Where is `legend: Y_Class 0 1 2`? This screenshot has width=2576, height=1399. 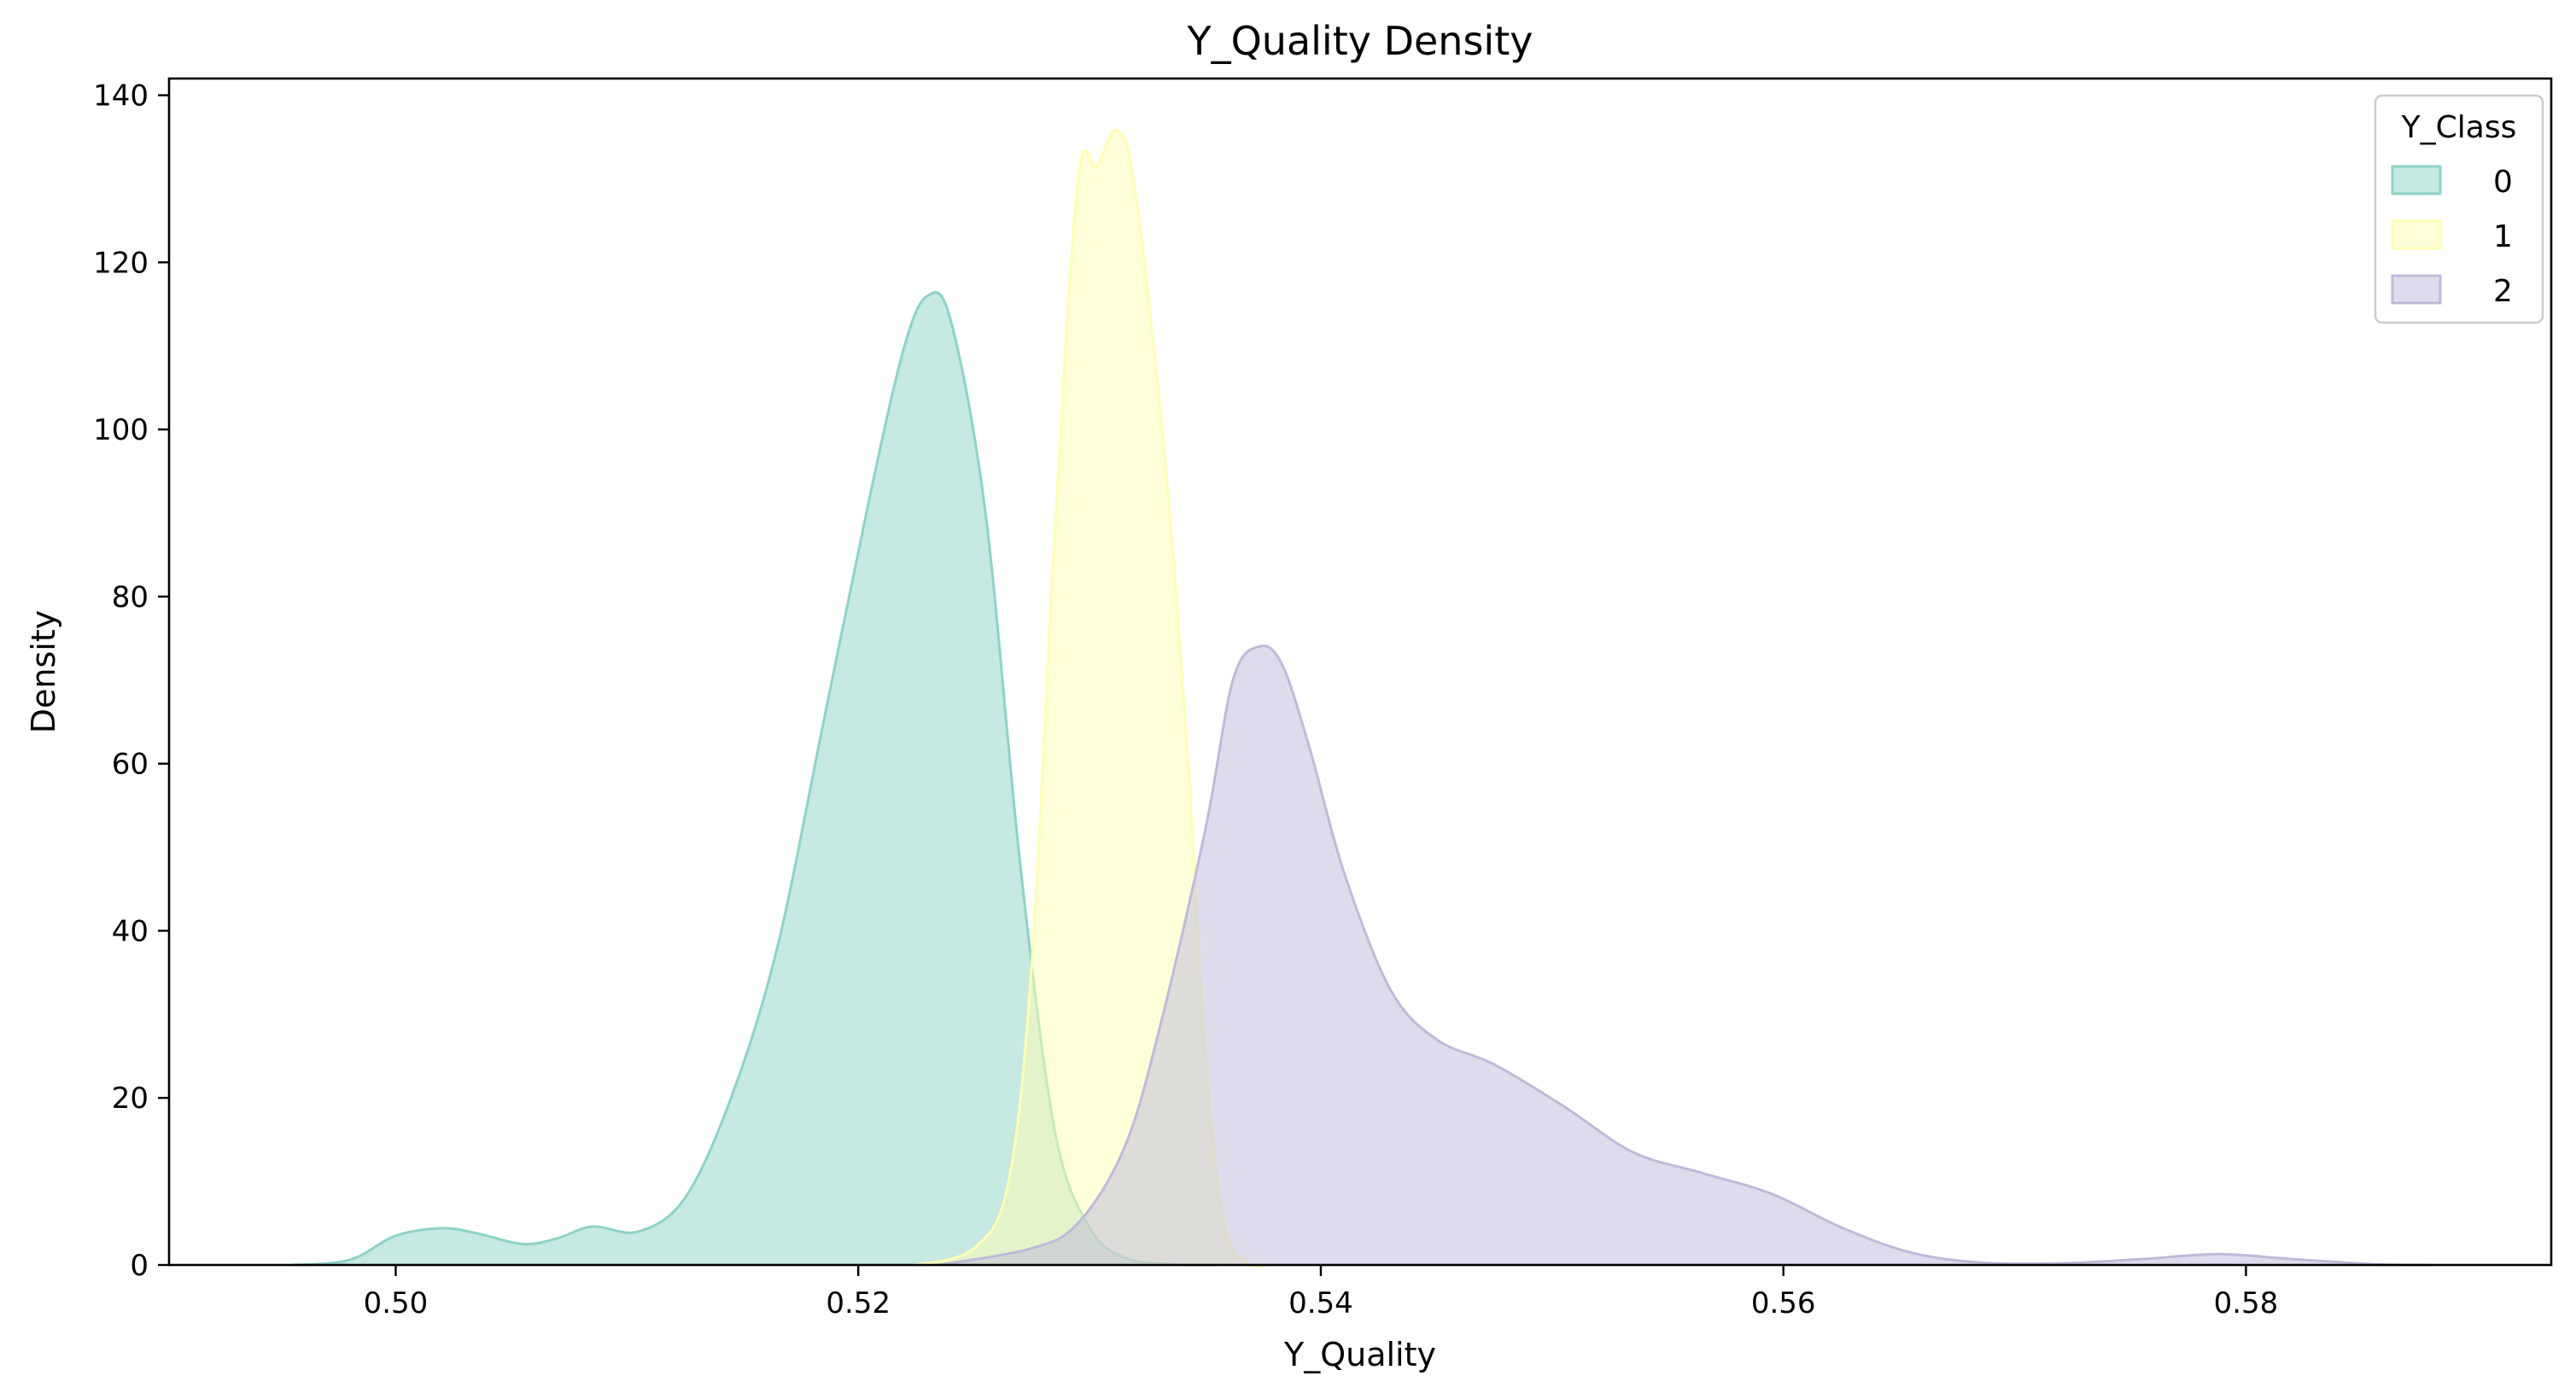
legend: Y_Class 0 1 2 is located at coordinates (2459, 209).